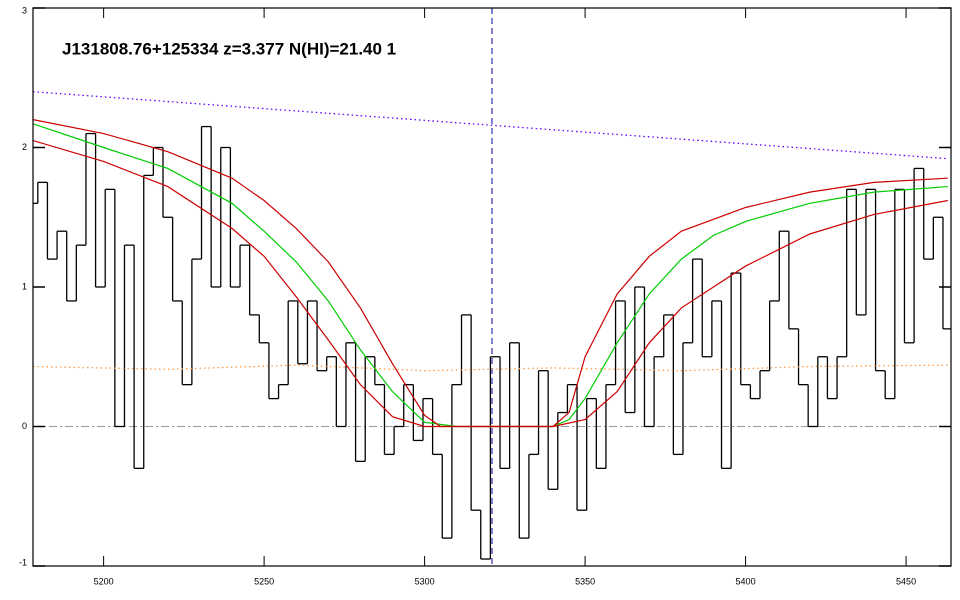  I want to click on series-line, so click(490, 125).